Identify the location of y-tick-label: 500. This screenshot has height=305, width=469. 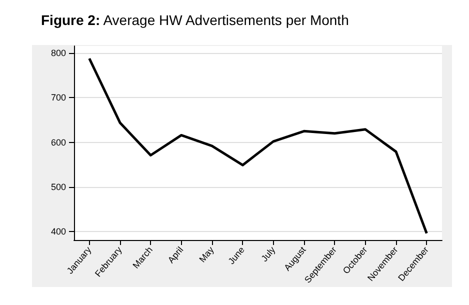
(58, 187).